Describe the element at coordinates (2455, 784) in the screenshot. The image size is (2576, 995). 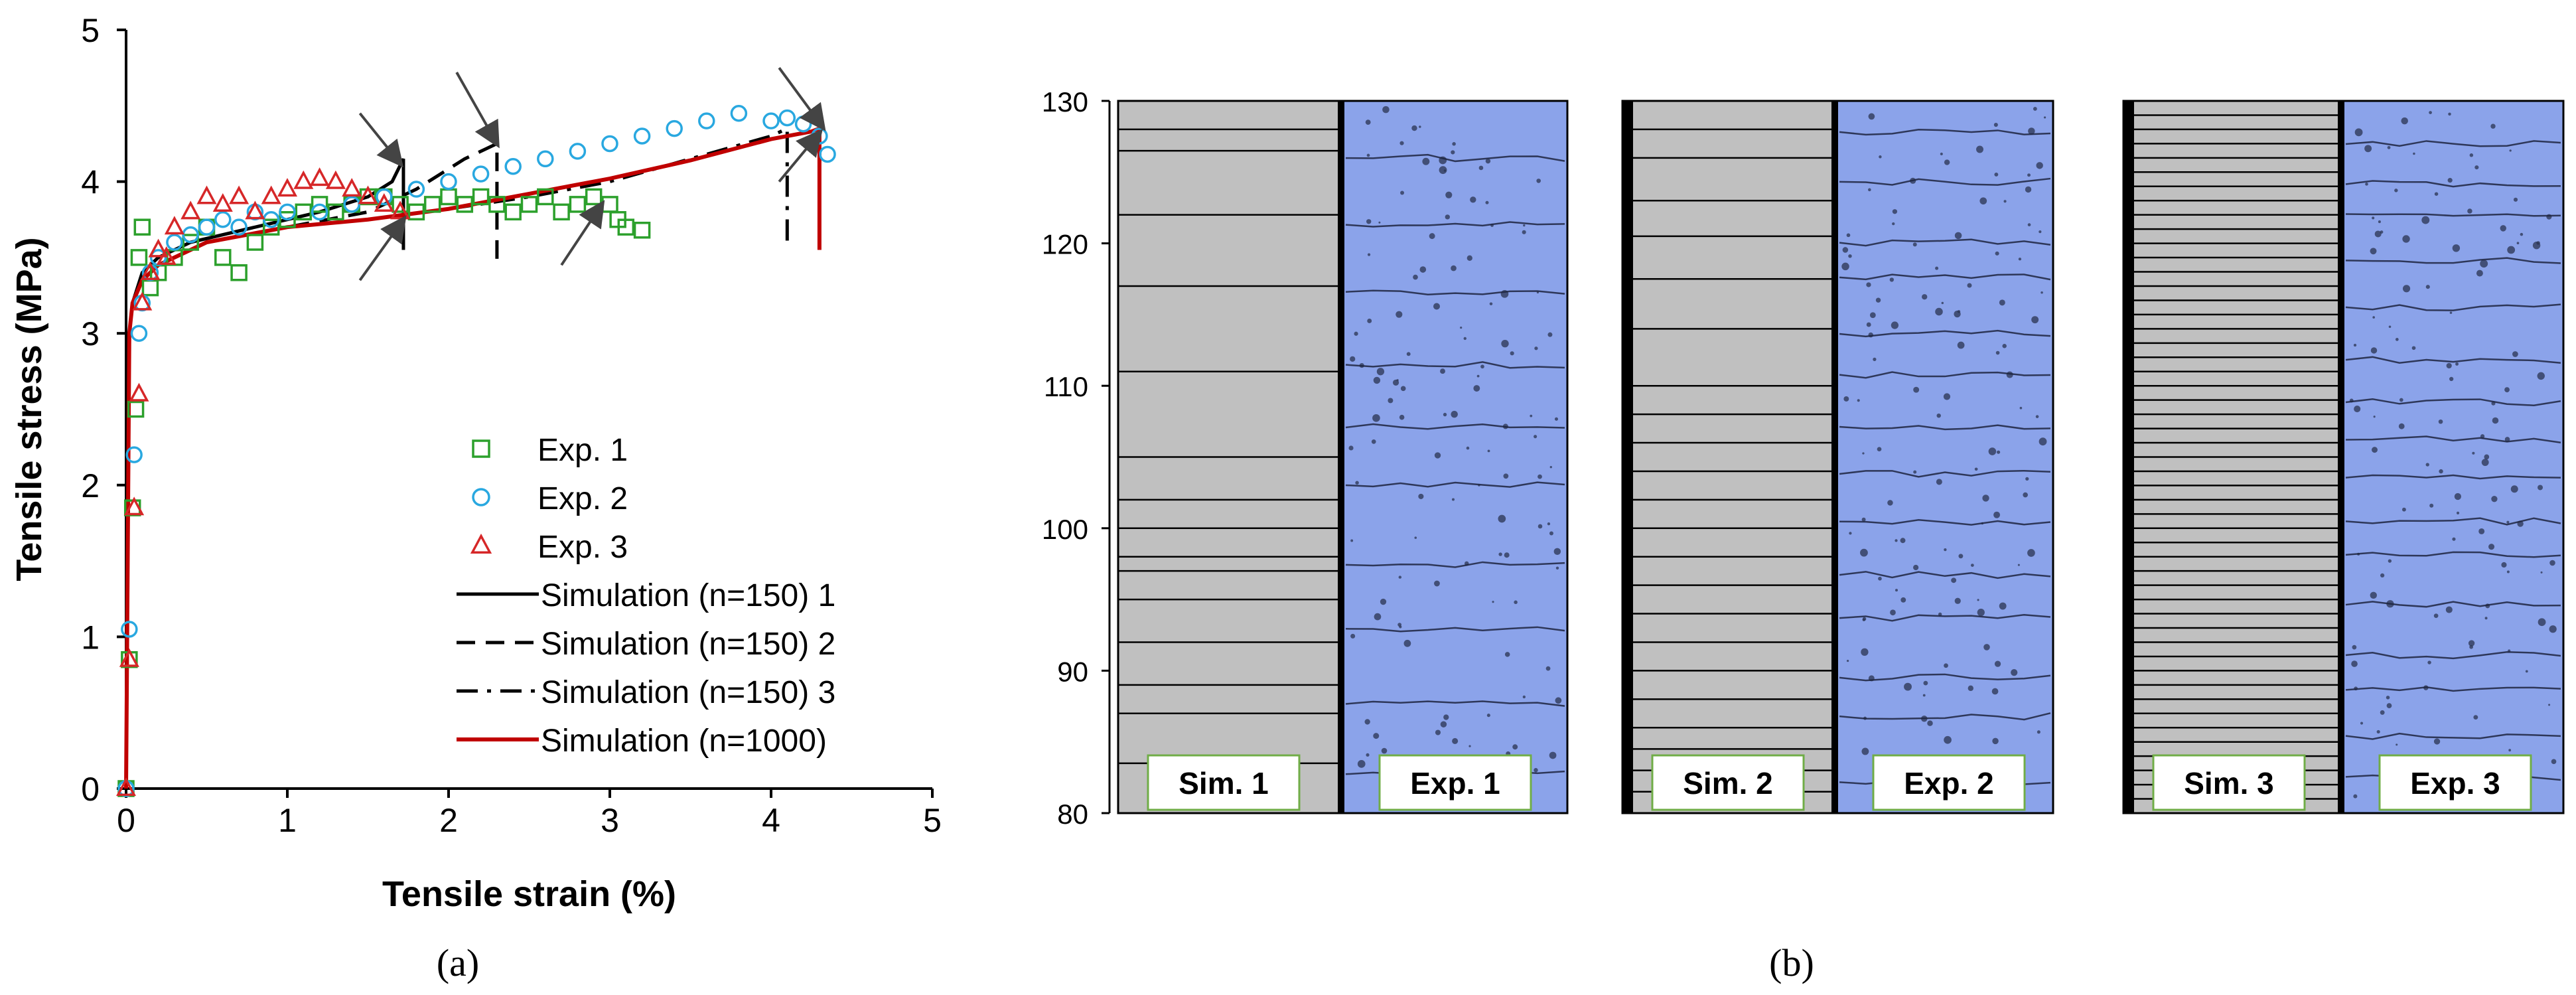
I see `exp-label: Exp. 3` at that location.